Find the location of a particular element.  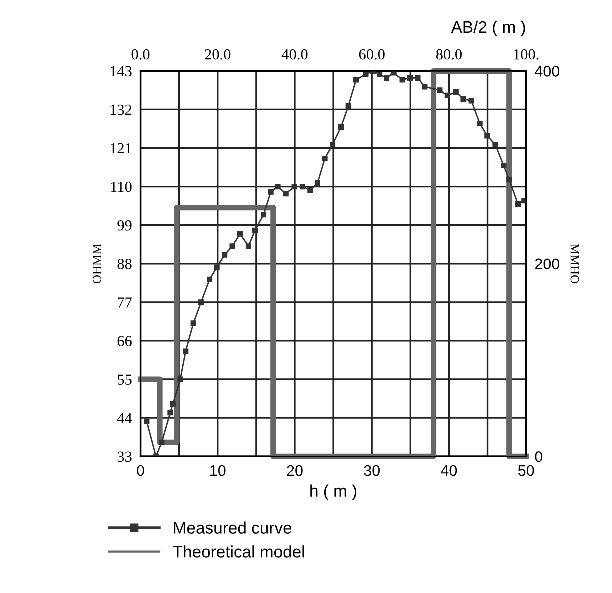

x2-tick-label: 60.0 is located at coordinates (372, 54).